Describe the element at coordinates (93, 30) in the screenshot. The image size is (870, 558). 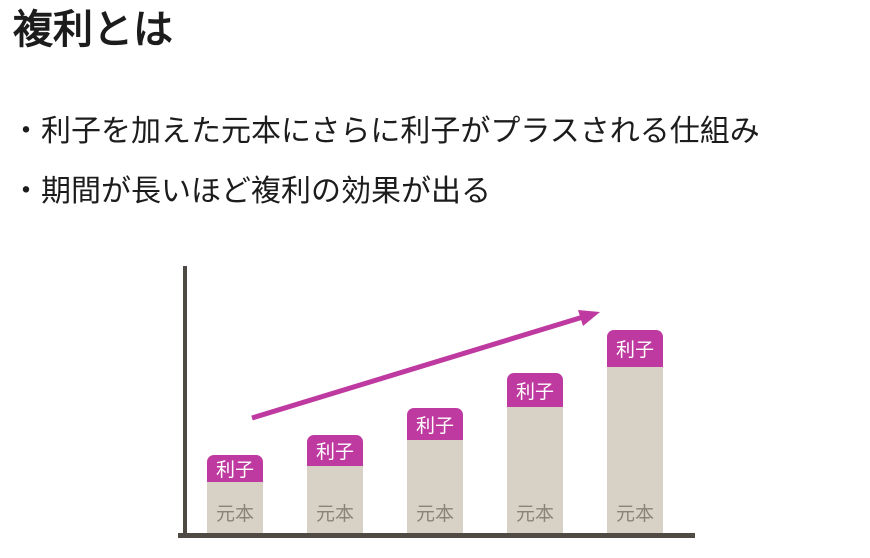
I see `slide-title: 複利とは` at that location.